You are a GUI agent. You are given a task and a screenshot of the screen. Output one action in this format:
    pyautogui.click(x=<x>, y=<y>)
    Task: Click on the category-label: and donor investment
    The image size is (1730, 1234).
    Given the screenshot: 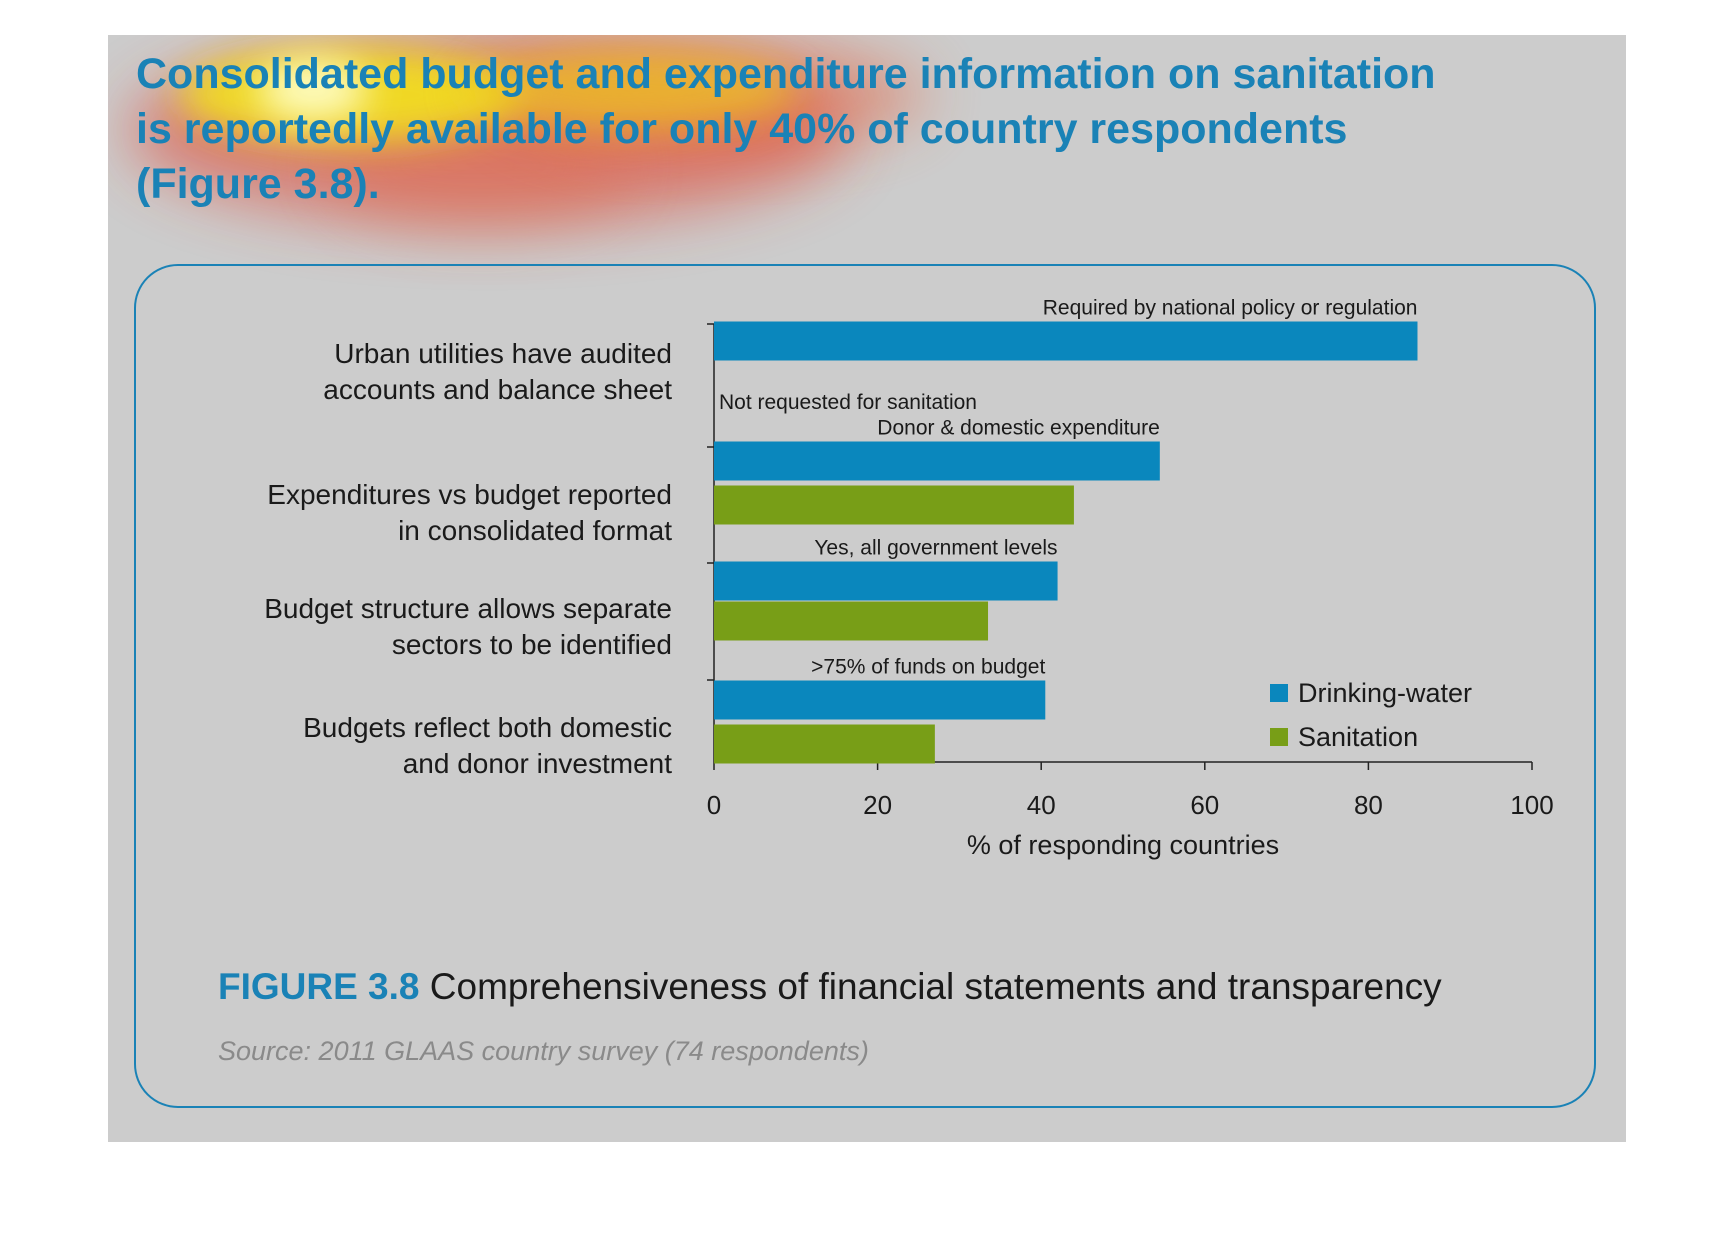 What is the action you would take?
    pyautogui.click(x=538, y=763)
    